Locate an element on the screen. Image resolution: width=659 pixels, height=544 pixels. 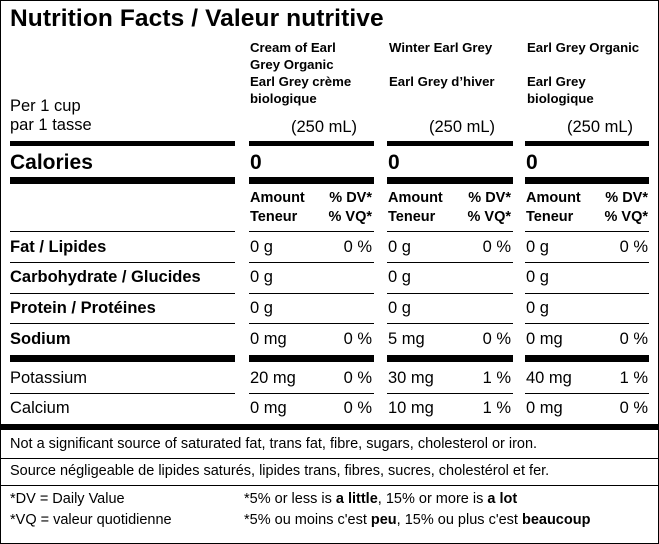
footnote-en-pre: *5% or less is is located at coordinates (290, 499).